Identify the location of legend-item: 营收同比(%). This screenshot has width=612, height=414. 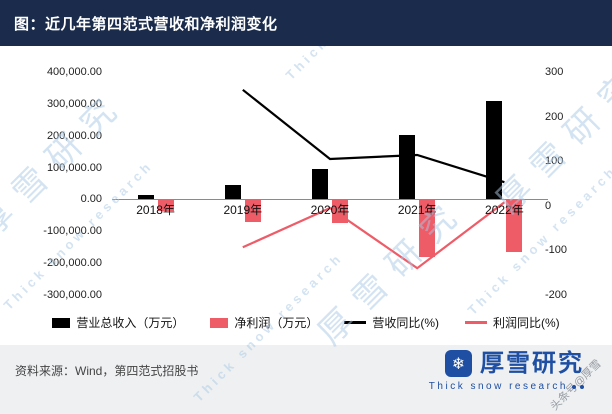
(391, 322).